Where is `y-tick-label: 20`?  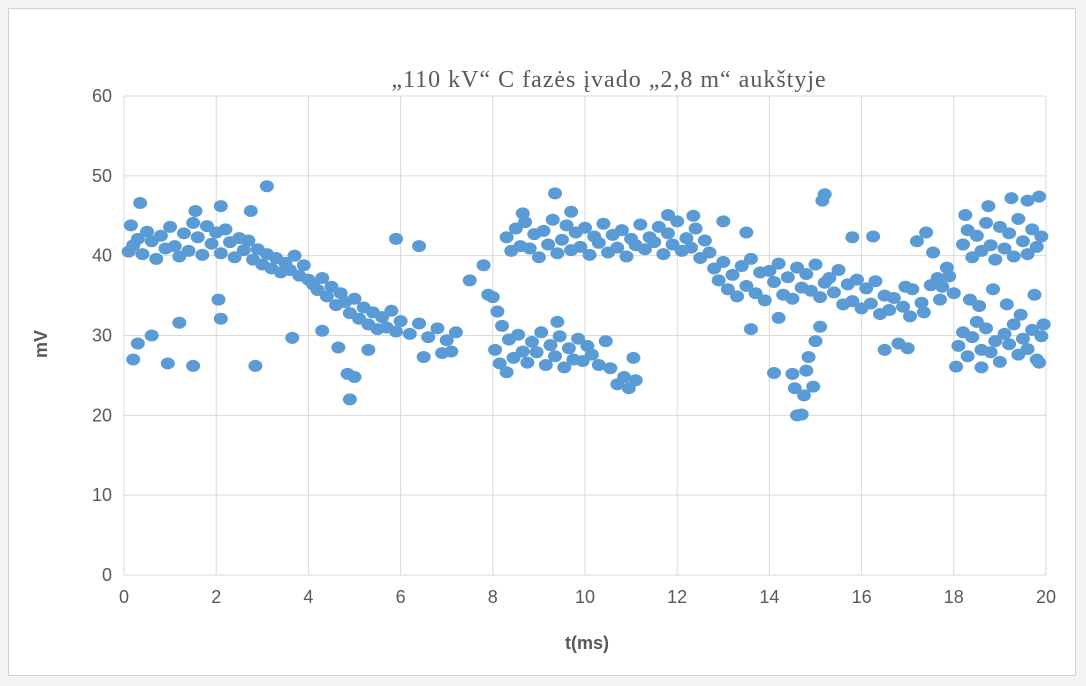
y-tick-label: 20 is located at coordinates (102, 415).